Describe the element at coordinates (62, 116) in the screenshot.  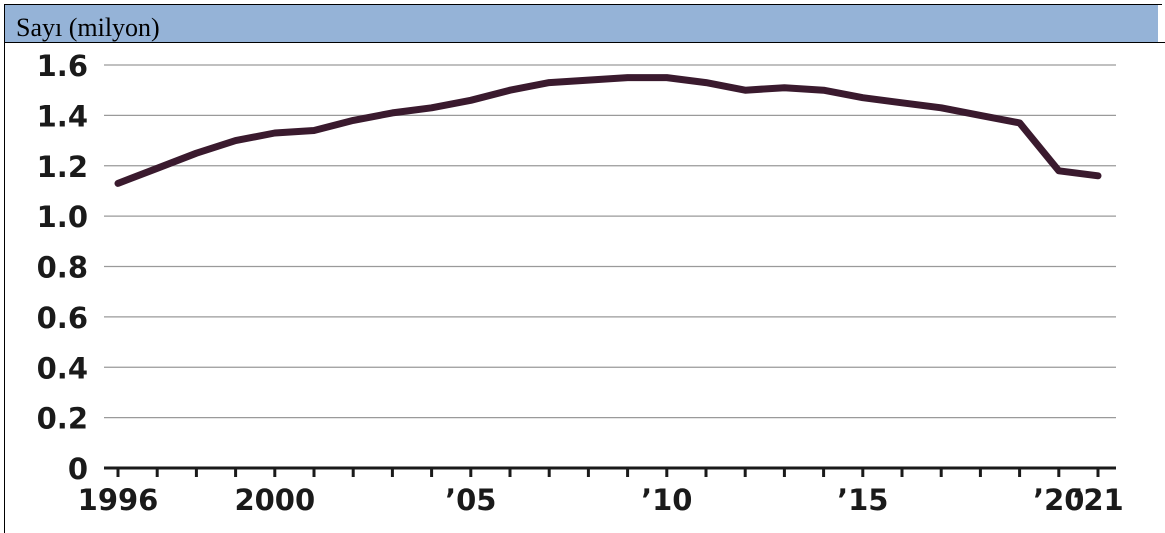
I see `y-tick-label: 1.4` at that location.